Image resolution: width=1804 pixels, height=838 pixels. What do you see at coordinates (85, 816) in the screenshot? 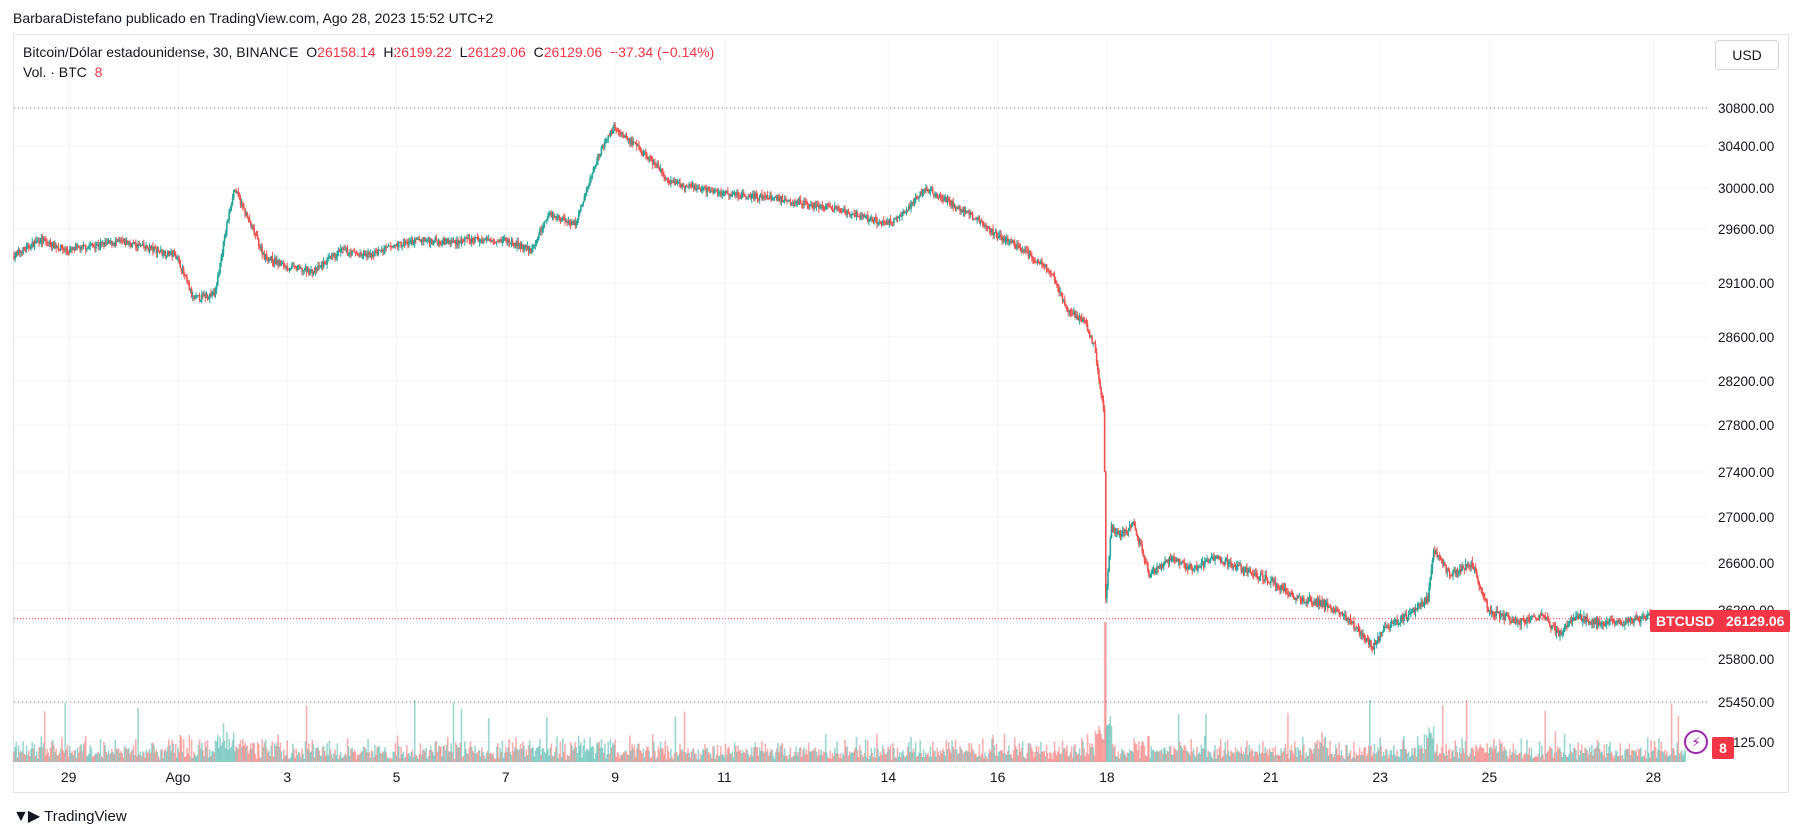
I see `footer-logo-text: TradingView` at bounding box center [85, 816].